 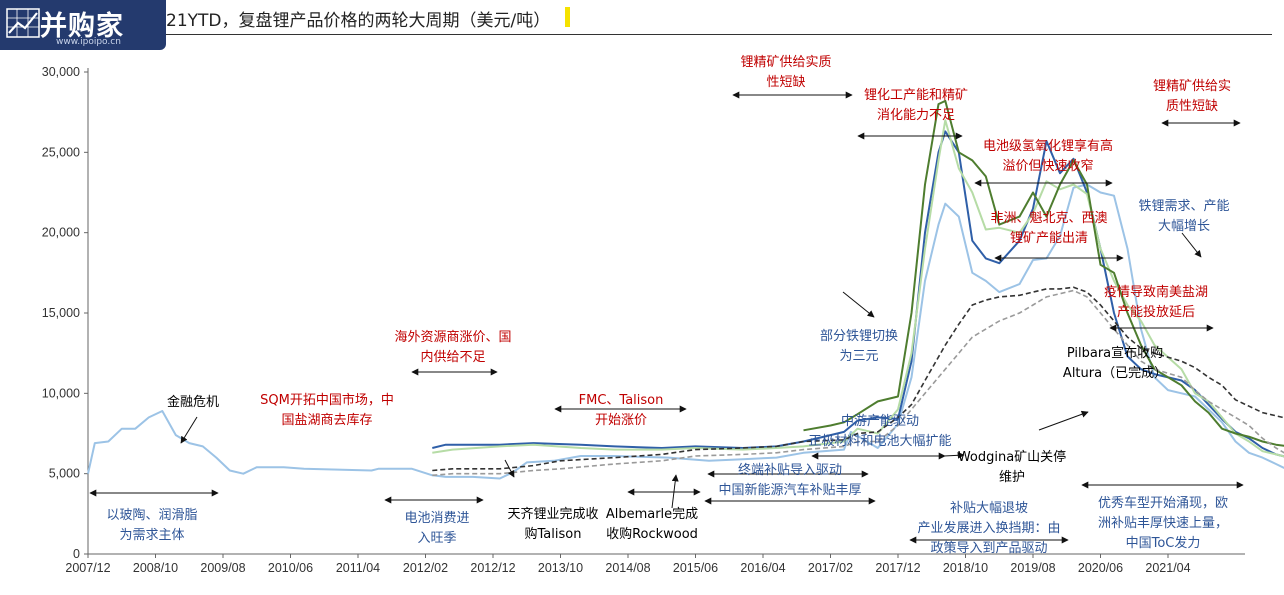 I want to click on x-tick-label: 2017/12, so click(x=897, y=568).